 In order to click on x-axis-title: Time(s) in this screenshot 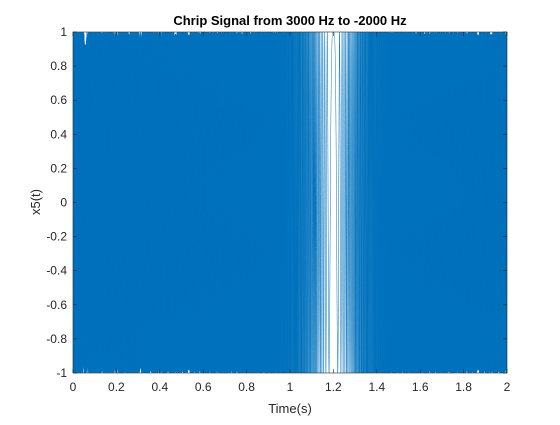, I will do `click(290, 408)`.